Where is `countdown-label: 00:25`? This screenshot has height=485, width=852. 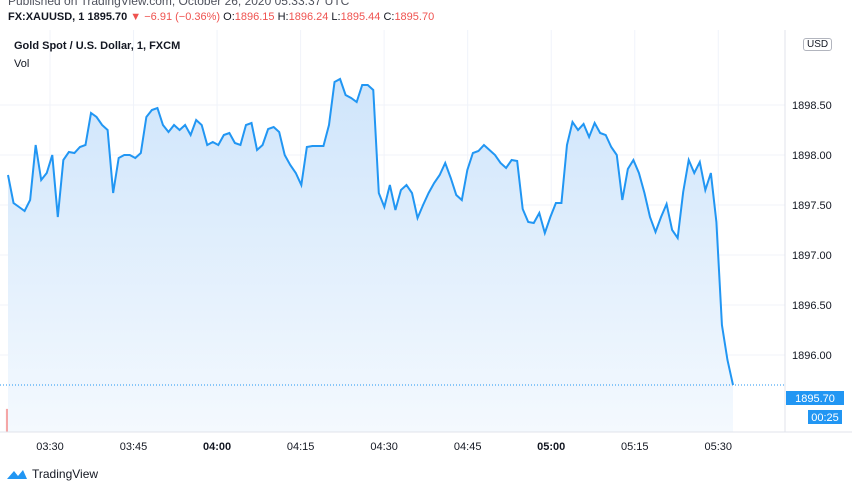
countdown-label: 00:25 is located at coordinates (825, 417).